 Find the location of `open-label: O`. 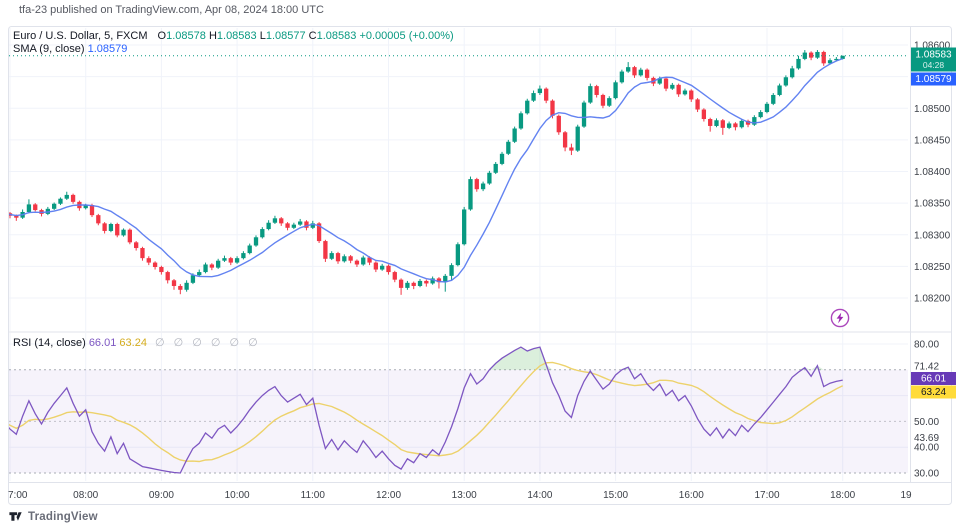

open-label: O is located at coordinates (162, 36).